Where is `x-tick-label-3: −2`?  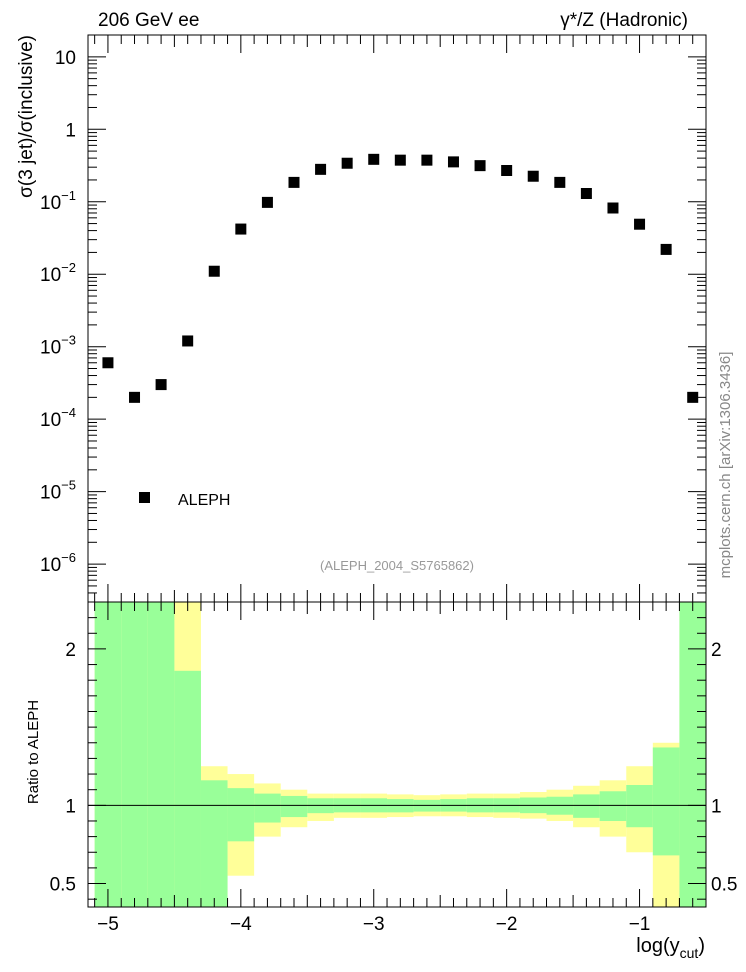 x-tick-label-3: −2 is located at coordinates (507, 924).